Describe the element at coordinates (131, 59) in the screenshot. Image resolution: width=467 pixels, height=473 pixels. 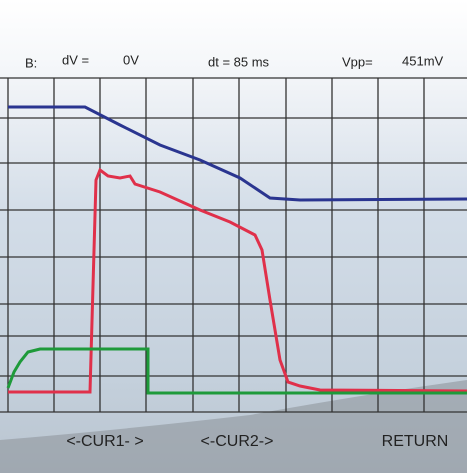
I see `dv-value: 0V` at that location.